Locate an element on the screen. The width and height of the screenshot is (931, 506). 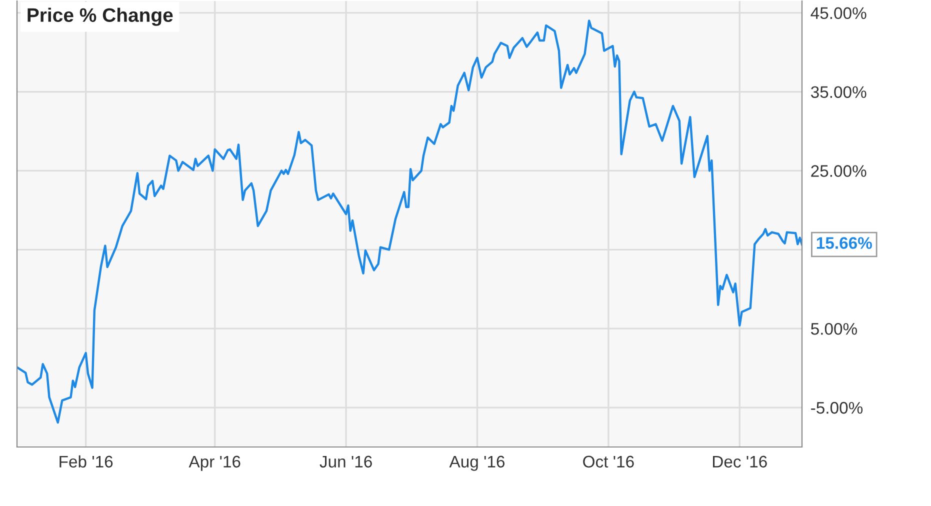
y-tick-label: 25.00% is located at coordinates (838, 171).